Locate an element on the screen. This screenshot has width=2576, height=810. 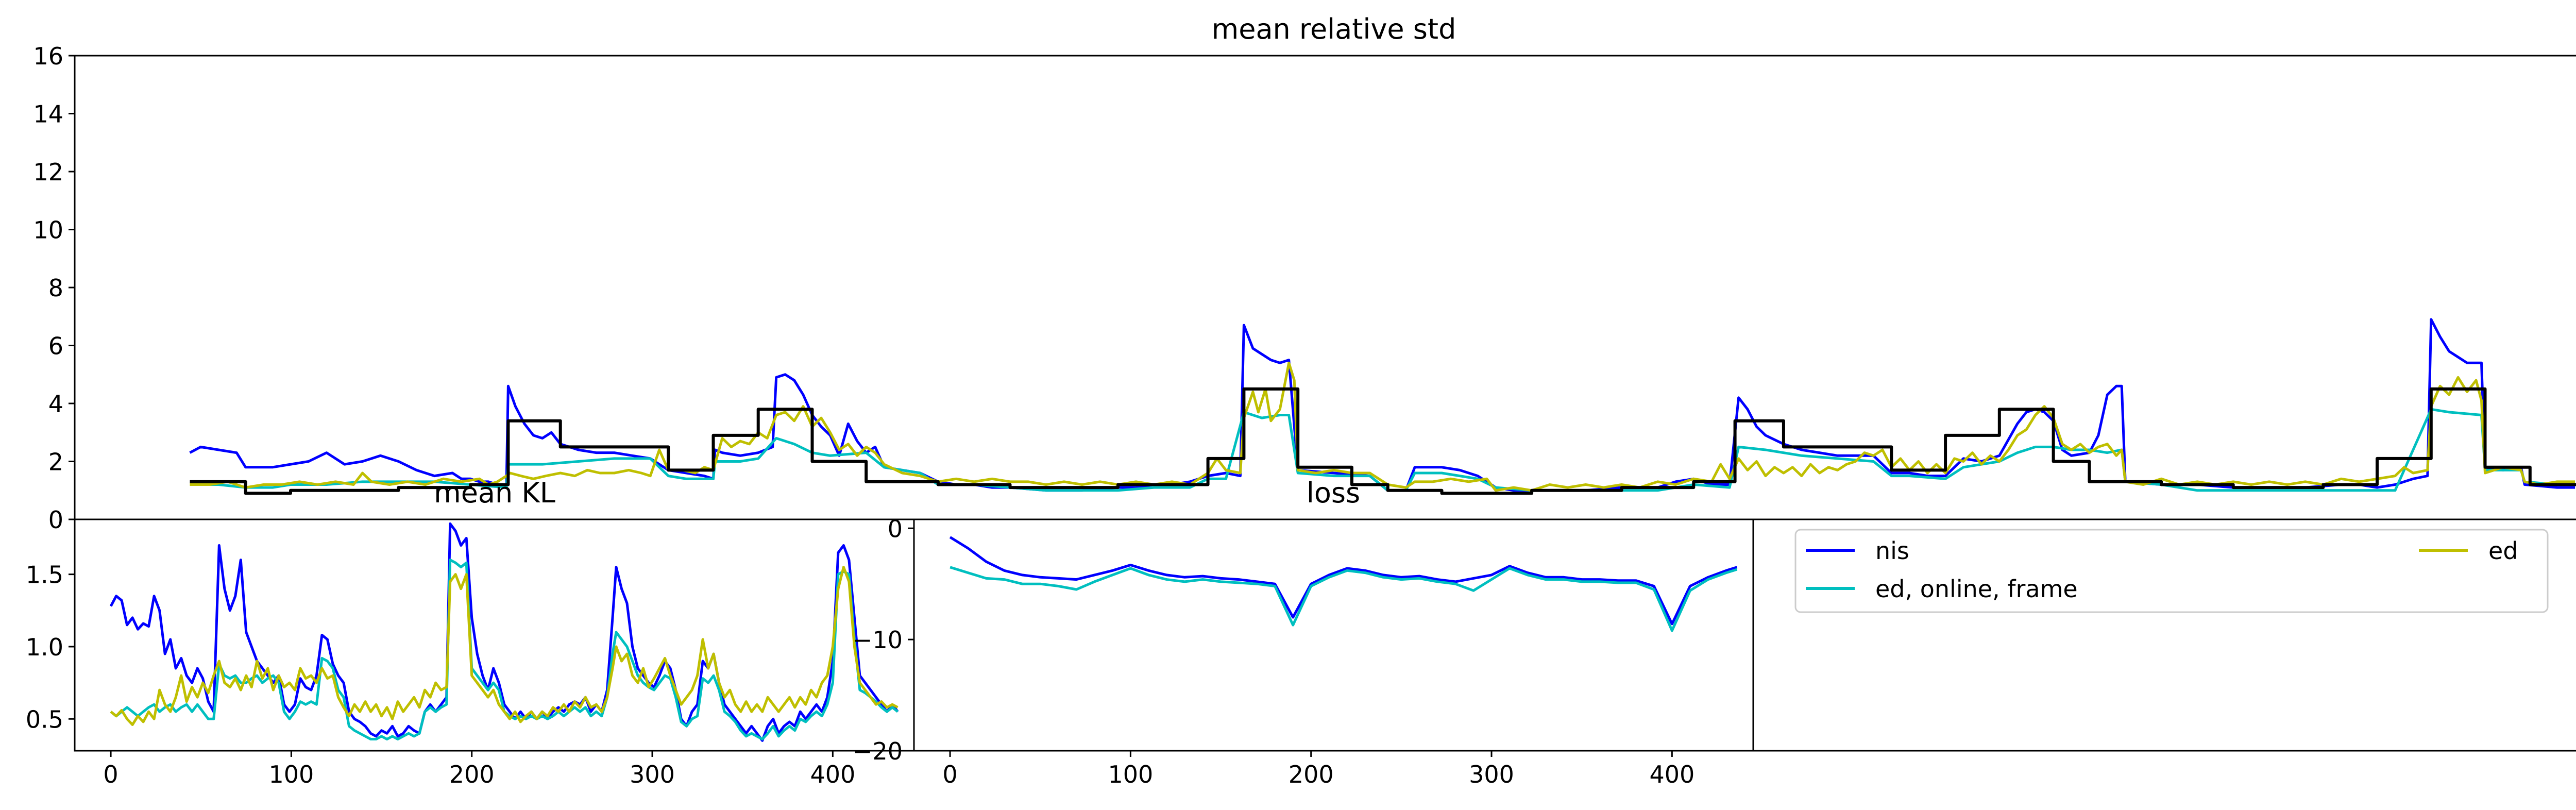
loss-xtick-label: 400 is located at coordinates (1671, 774).